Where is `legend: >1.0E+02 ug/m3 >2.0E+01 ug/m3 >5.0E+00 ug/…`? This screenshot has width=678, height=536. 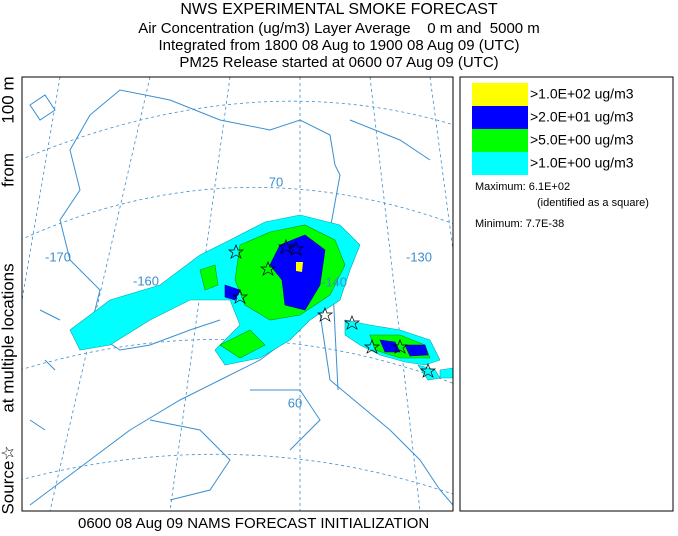 legend: >1.0E+02 ug/m3 >2.0E+01 ug/m3 >5.0E+00 ug/… is located at coordinates (553, 129).